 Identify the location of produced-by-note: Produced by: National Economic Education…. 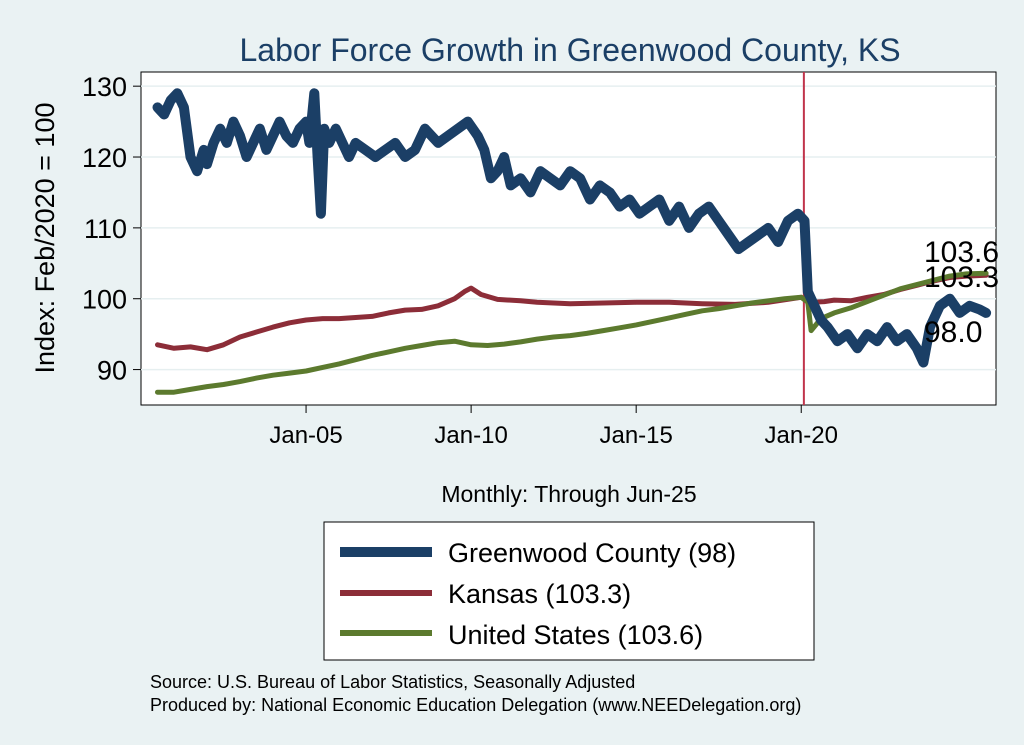
(475, 705).